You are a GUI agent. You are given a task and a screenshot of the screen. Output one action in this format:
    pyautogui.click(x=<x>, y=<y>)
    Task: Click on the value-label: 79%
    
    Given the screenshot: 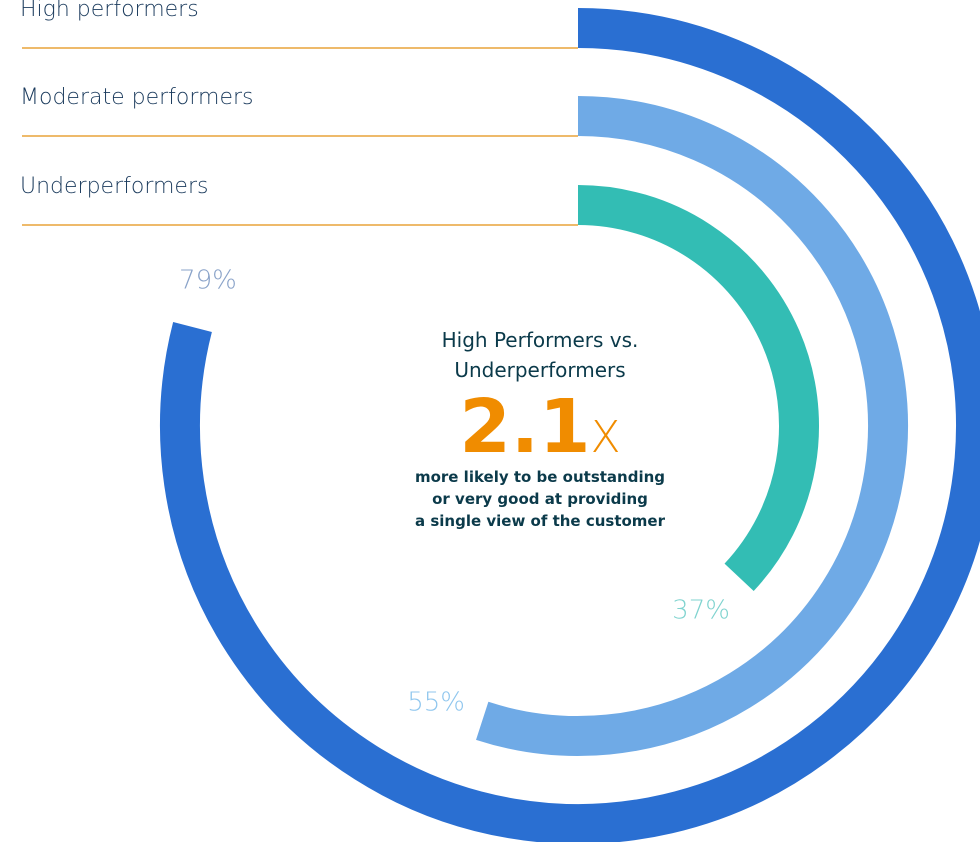 What is the action you would take?
    pyautogui.click(x=208, y=280)
    